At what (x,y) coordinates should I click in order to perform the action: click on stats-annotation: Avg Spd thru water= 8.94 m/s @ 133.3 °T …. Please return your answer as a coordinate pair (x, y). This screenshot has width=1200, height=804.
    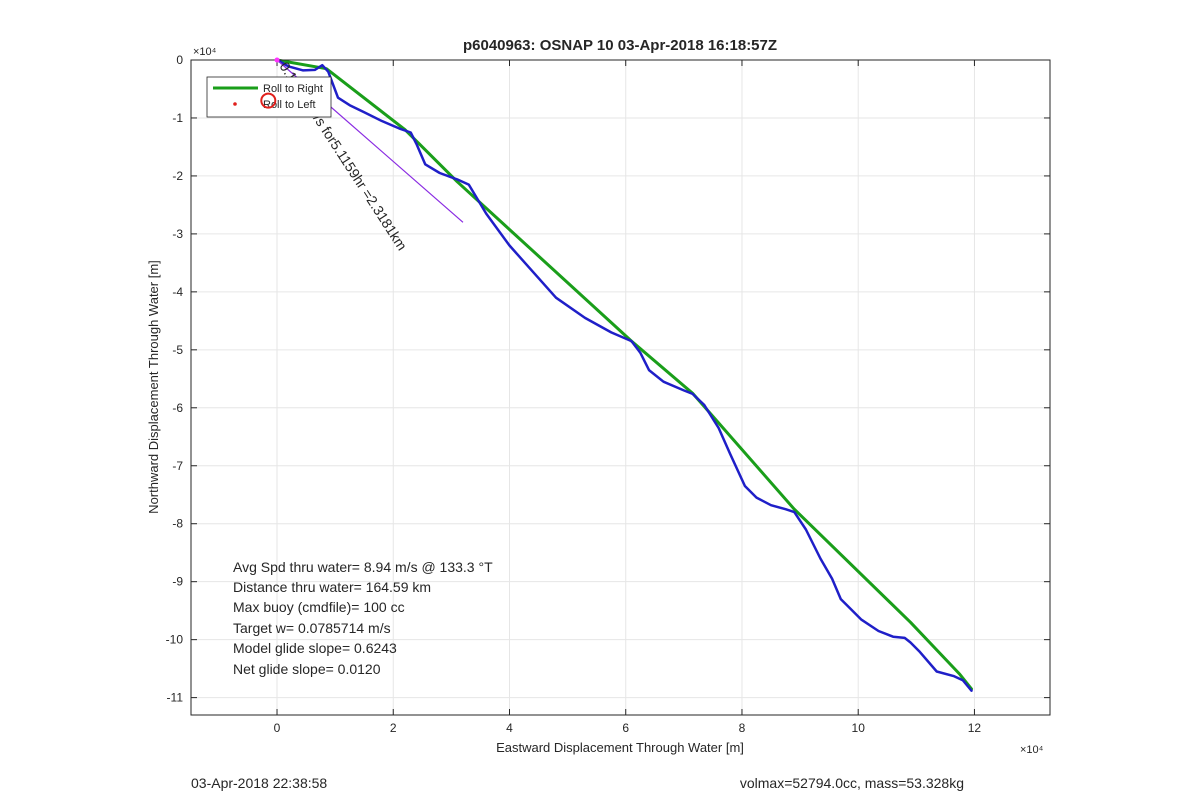
    Looking at the image, I should click on (363, 618).